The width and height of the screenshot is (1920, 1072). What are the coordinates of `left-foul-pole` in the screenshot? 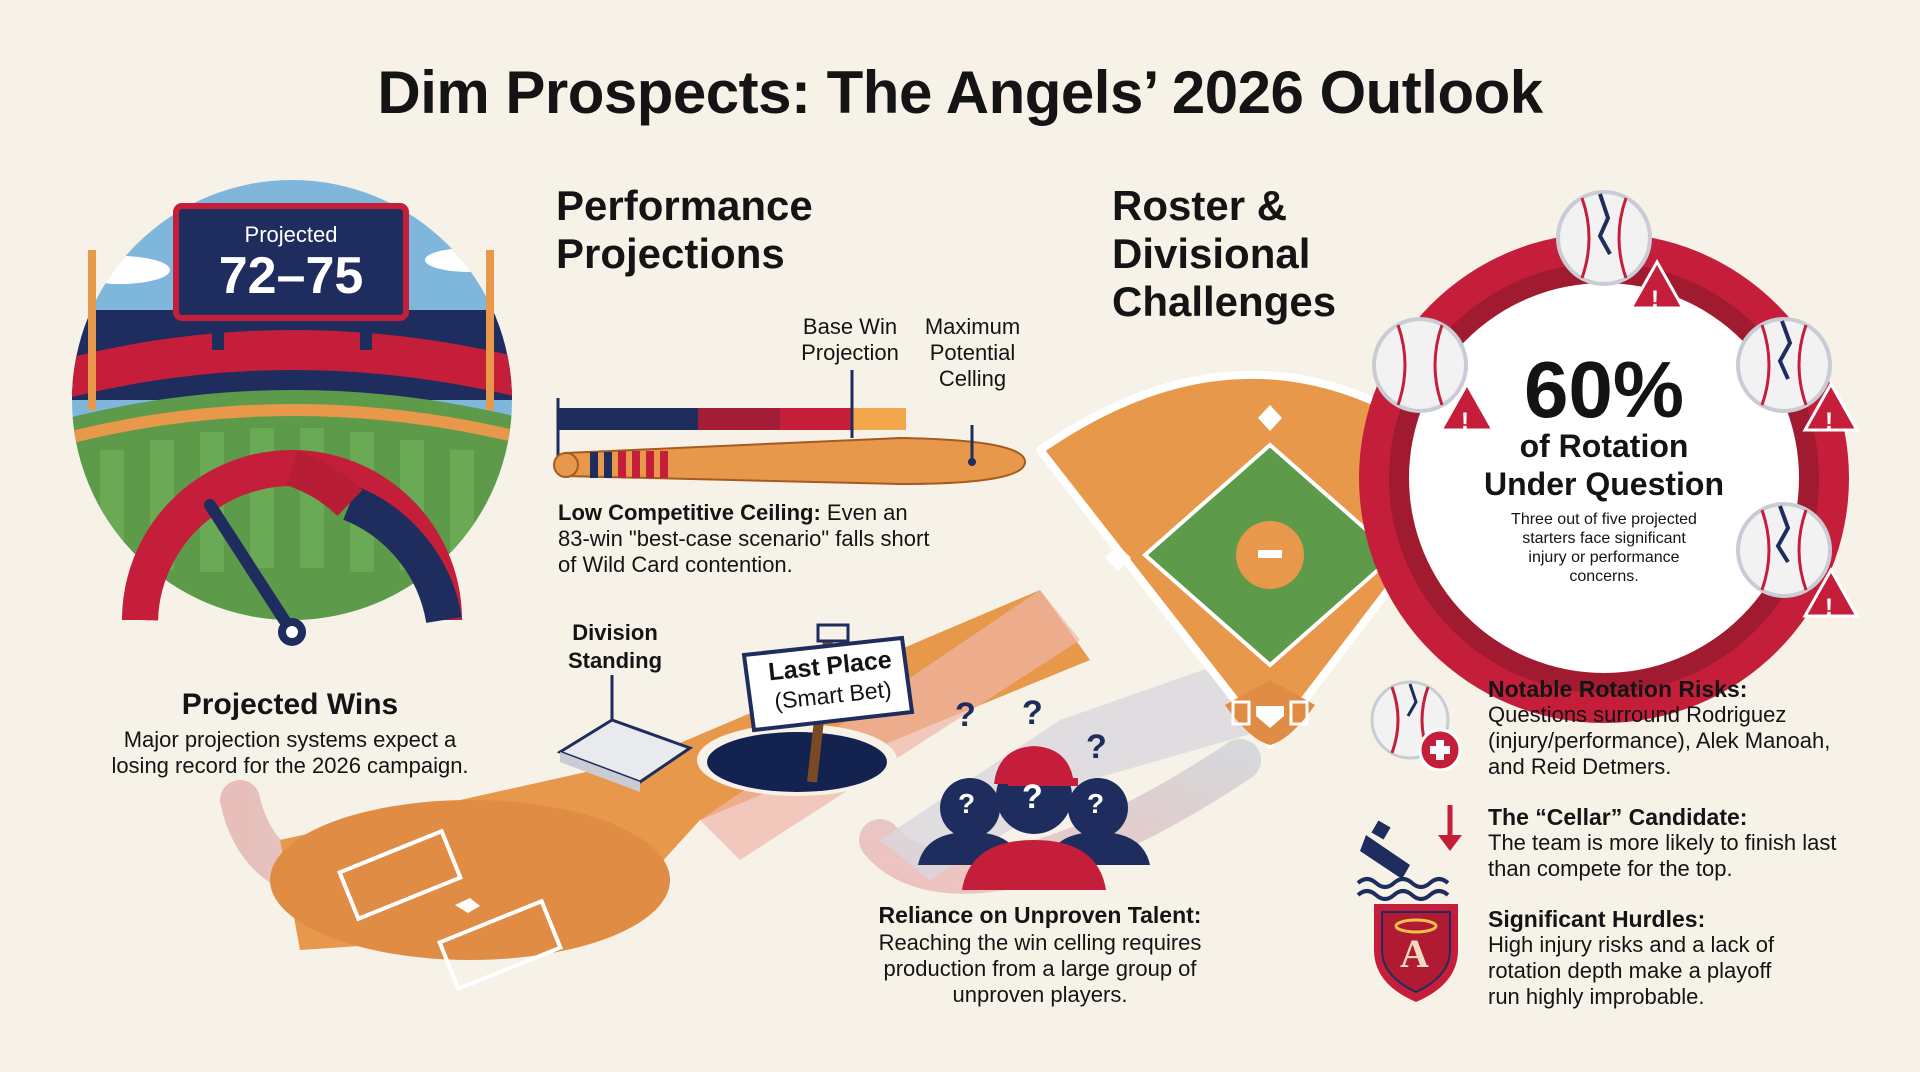 It's located at (92, 330).